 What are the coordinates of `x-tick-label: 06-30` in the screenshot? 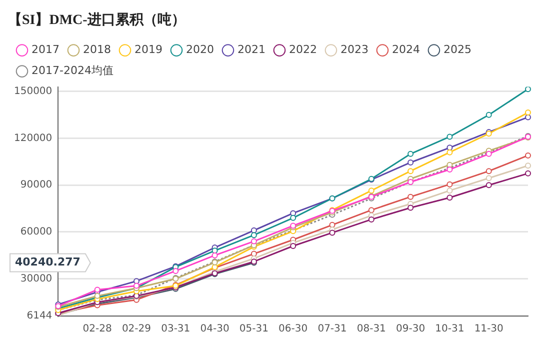 It's located at (293, 329).